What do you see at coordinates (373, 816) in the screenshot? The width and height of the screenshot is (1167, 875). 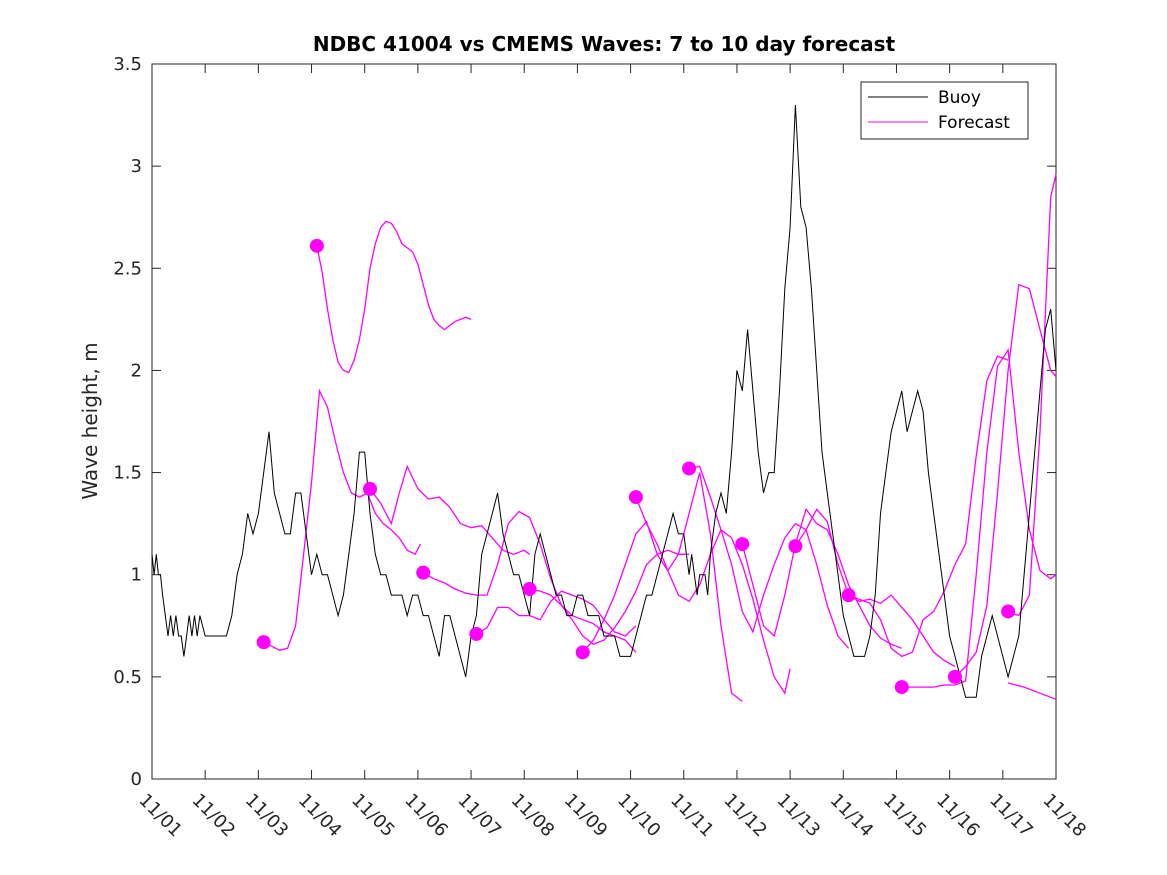 I see `x-tick-label: 11/05` at bounding box center [373, 816].